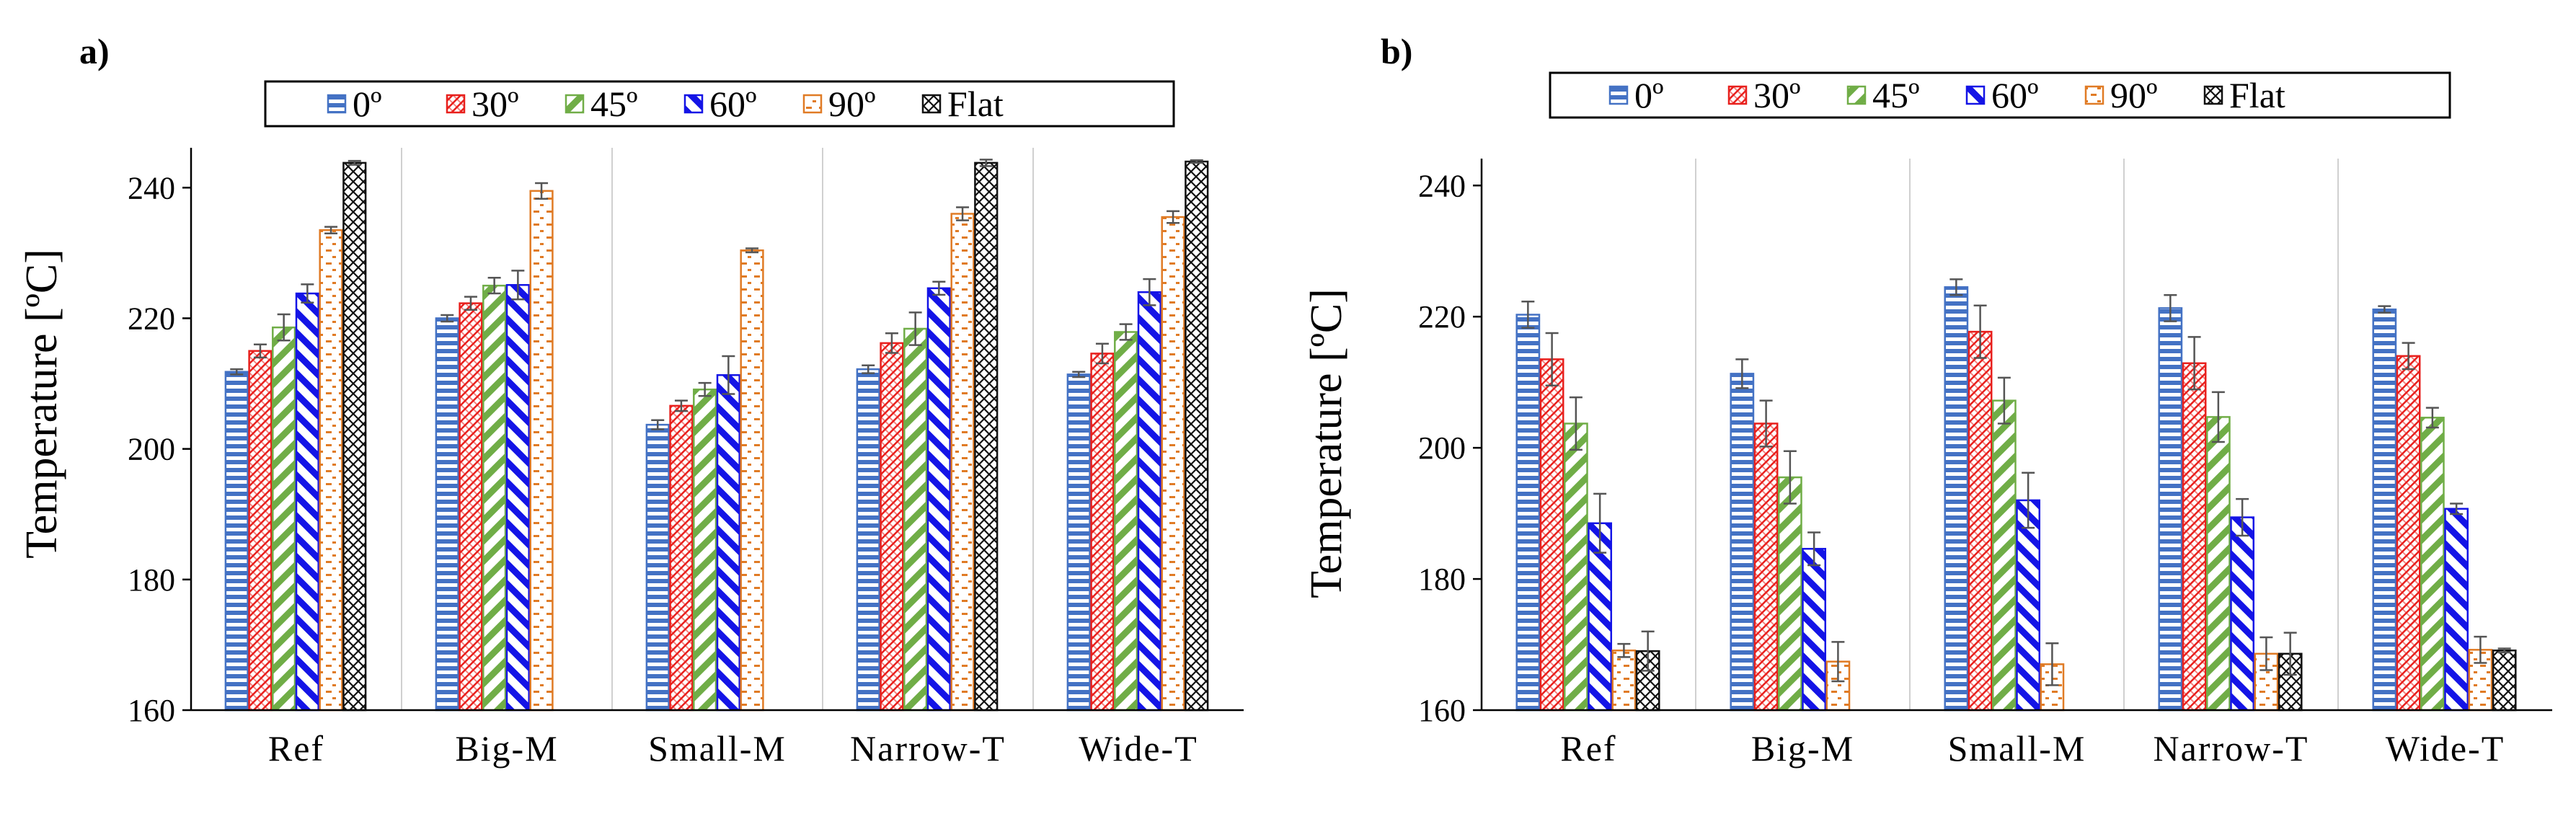  What do you see at coordinates (1649, 95) in the screenshot?
I see `legend-entry: 0º` at bounding box center [1649, 95].